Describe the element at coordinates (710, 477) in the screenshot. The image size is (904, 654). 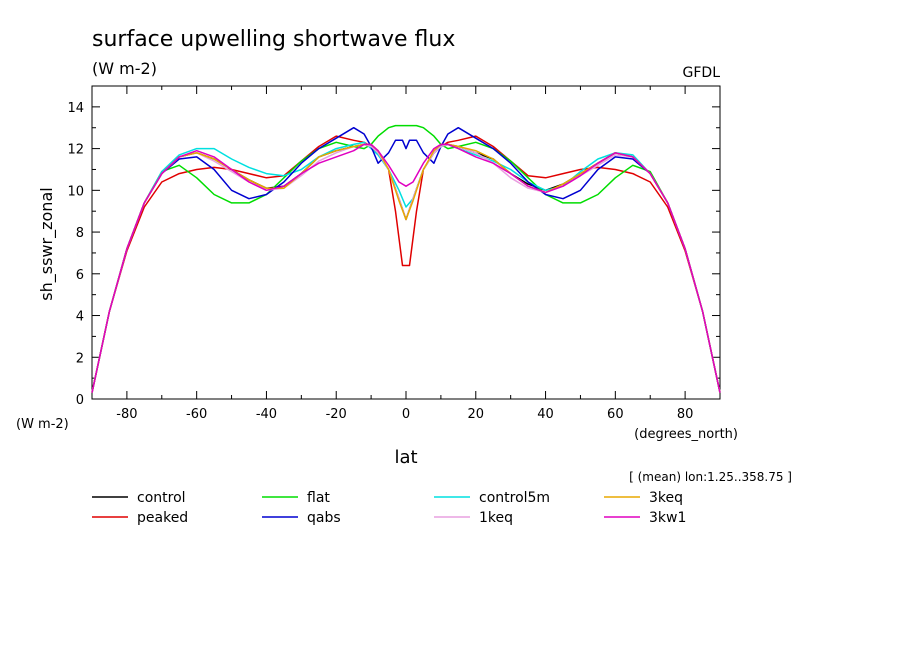
I see `averaging-note: [ (mean) lon:1.25..358.75 ]` at that location.